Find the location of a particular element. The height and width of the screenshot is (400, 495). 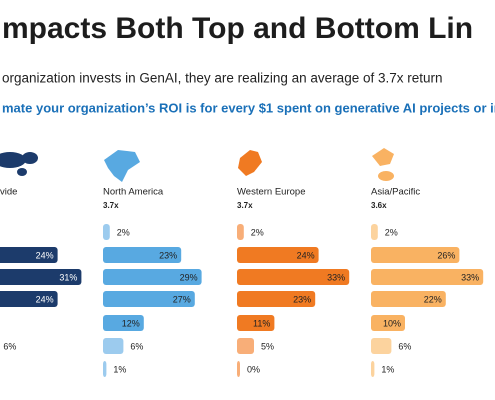

value-label: 27% is located at coordinates (182, 299).